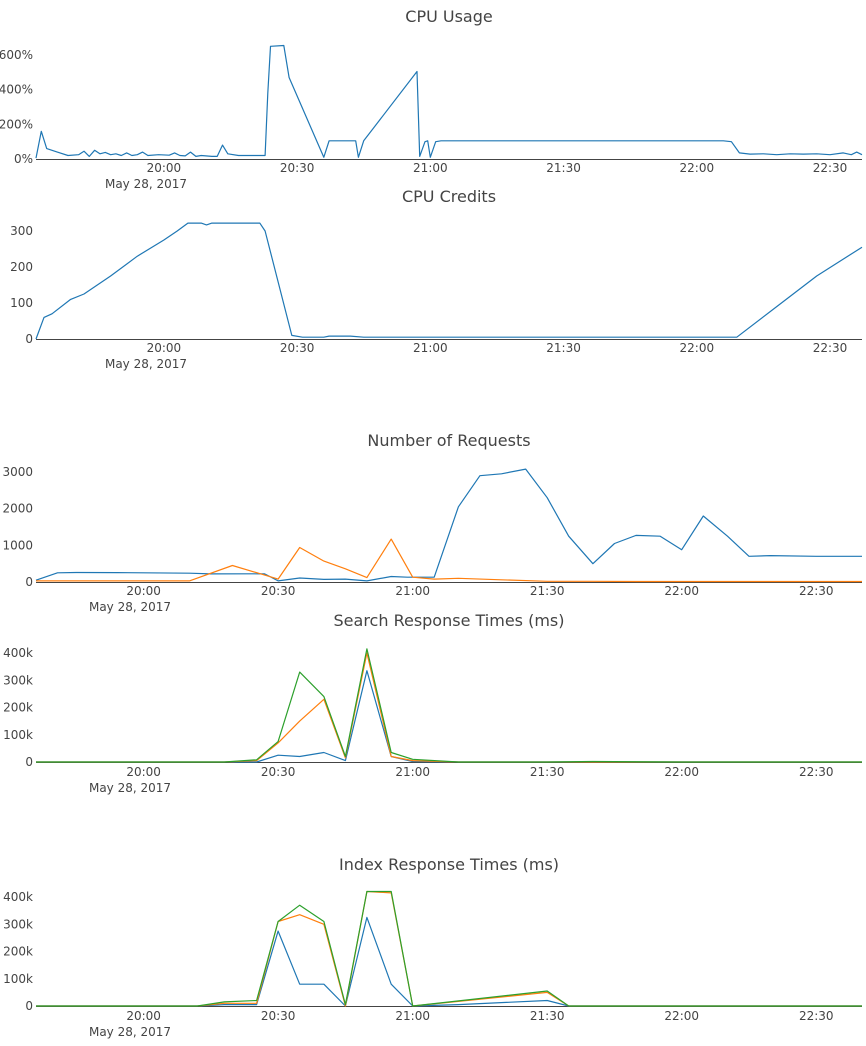 The width and height of the screenshot is (866, 1046). I want to click on y-tick-label: 300, so click(21, 231).